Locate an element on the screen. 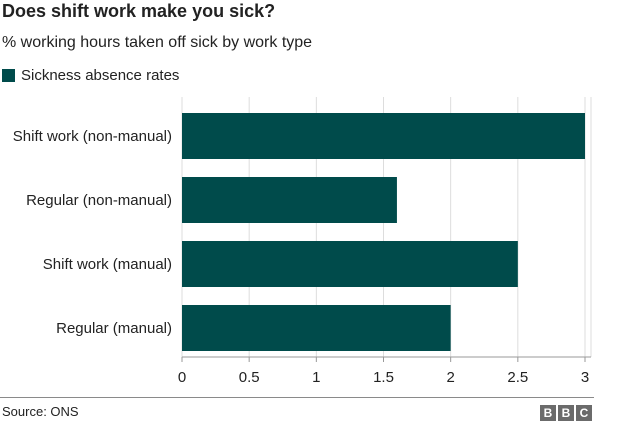 The width and height of the screenshot is (624, 426). bbc-logo: B B C is located at coordinates (566, 413).